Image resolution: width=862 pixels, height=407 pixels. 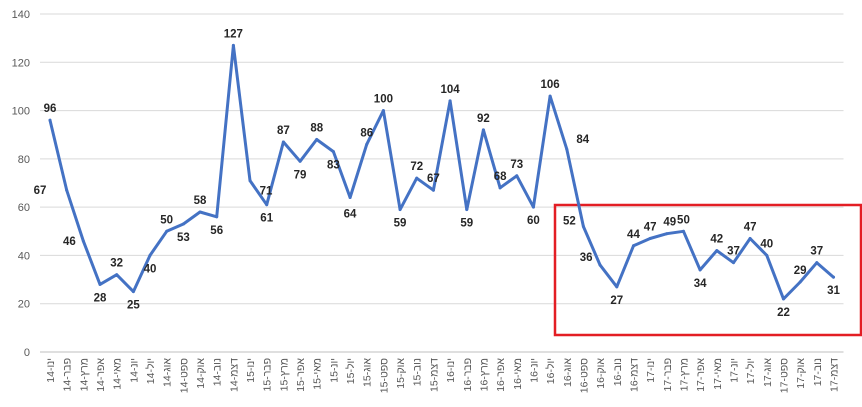 I want to click on x-tick-label: פבר-15, so click(x=268, y=374).